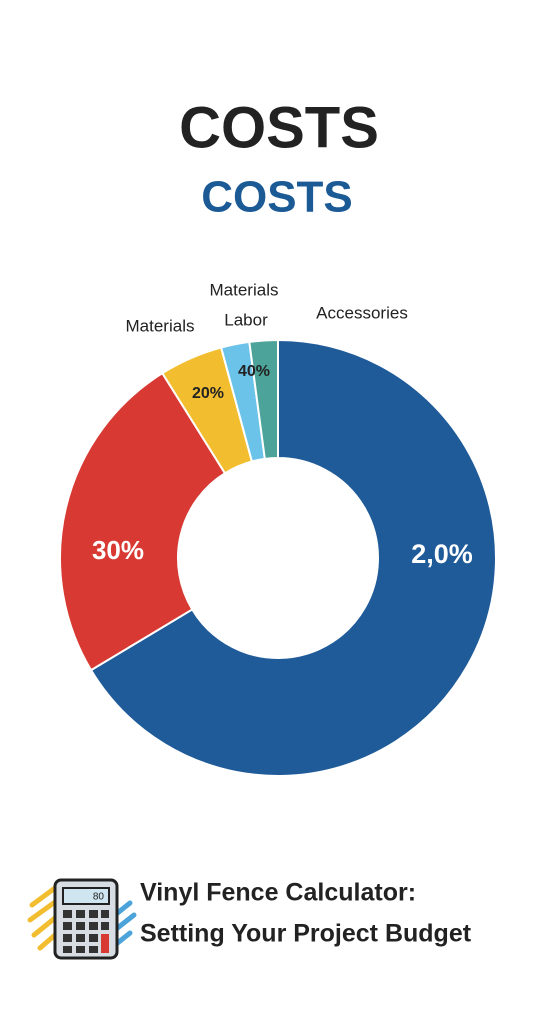 The image size is (559, 1024). Describe the element at coordinates (306, 934) in the screenshot. I see `footer-line: Setting Your Project Budget` at that location.